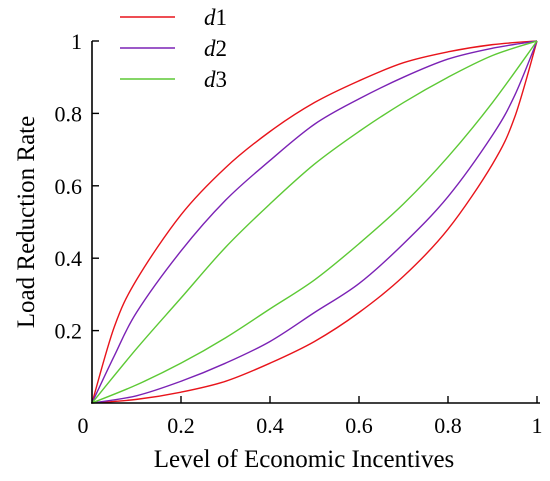 This screenshot has height=481, width=550. Describe the element at coordinates (270, 425) in the screenshot. I see `x-tick-label: 0.4` at that location.